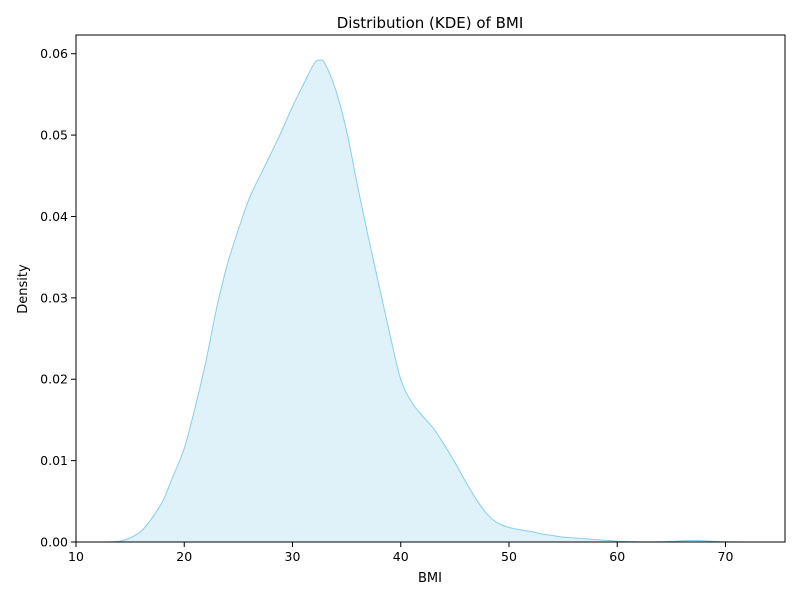 The image size is (800, 600). What do you see at coordinates (23, 289) in the screenshot?
I see `y-axis-label: Density` at bounding box center [23, 289].